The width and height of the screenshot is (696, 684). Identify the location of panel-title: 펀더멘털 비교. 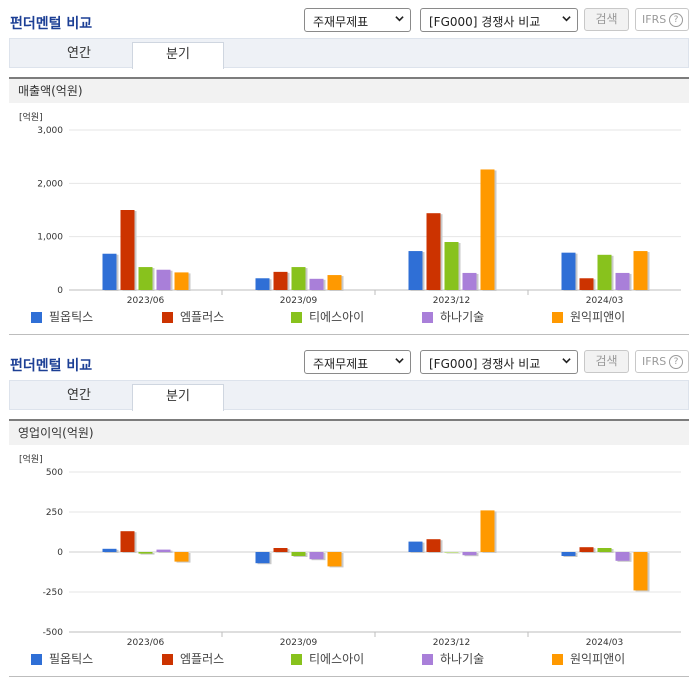
(51, 366).